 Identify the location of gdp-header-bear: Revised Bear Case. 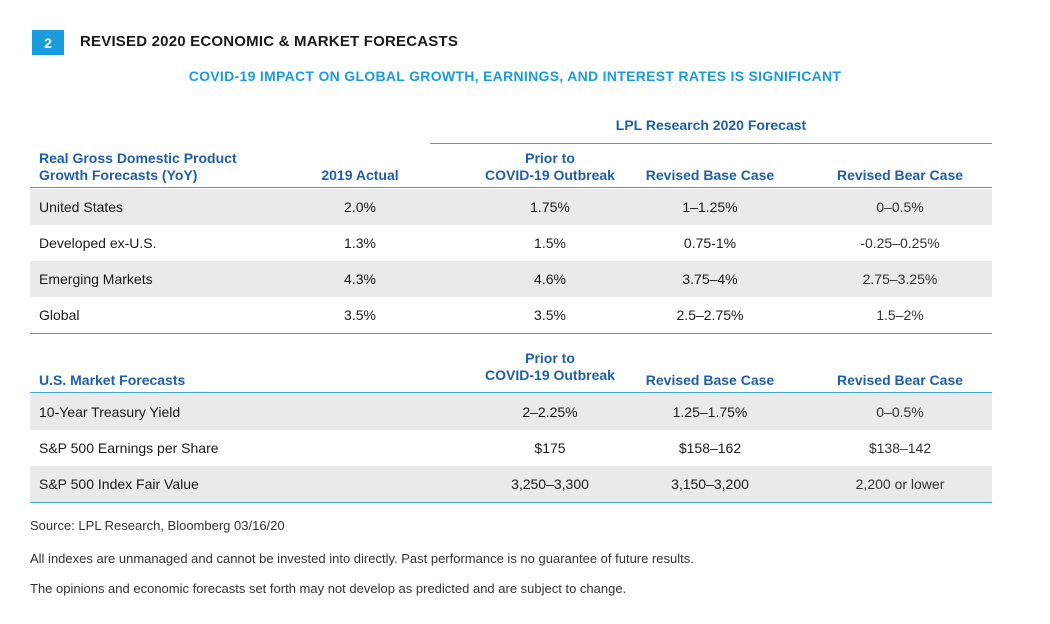
(900, 175).